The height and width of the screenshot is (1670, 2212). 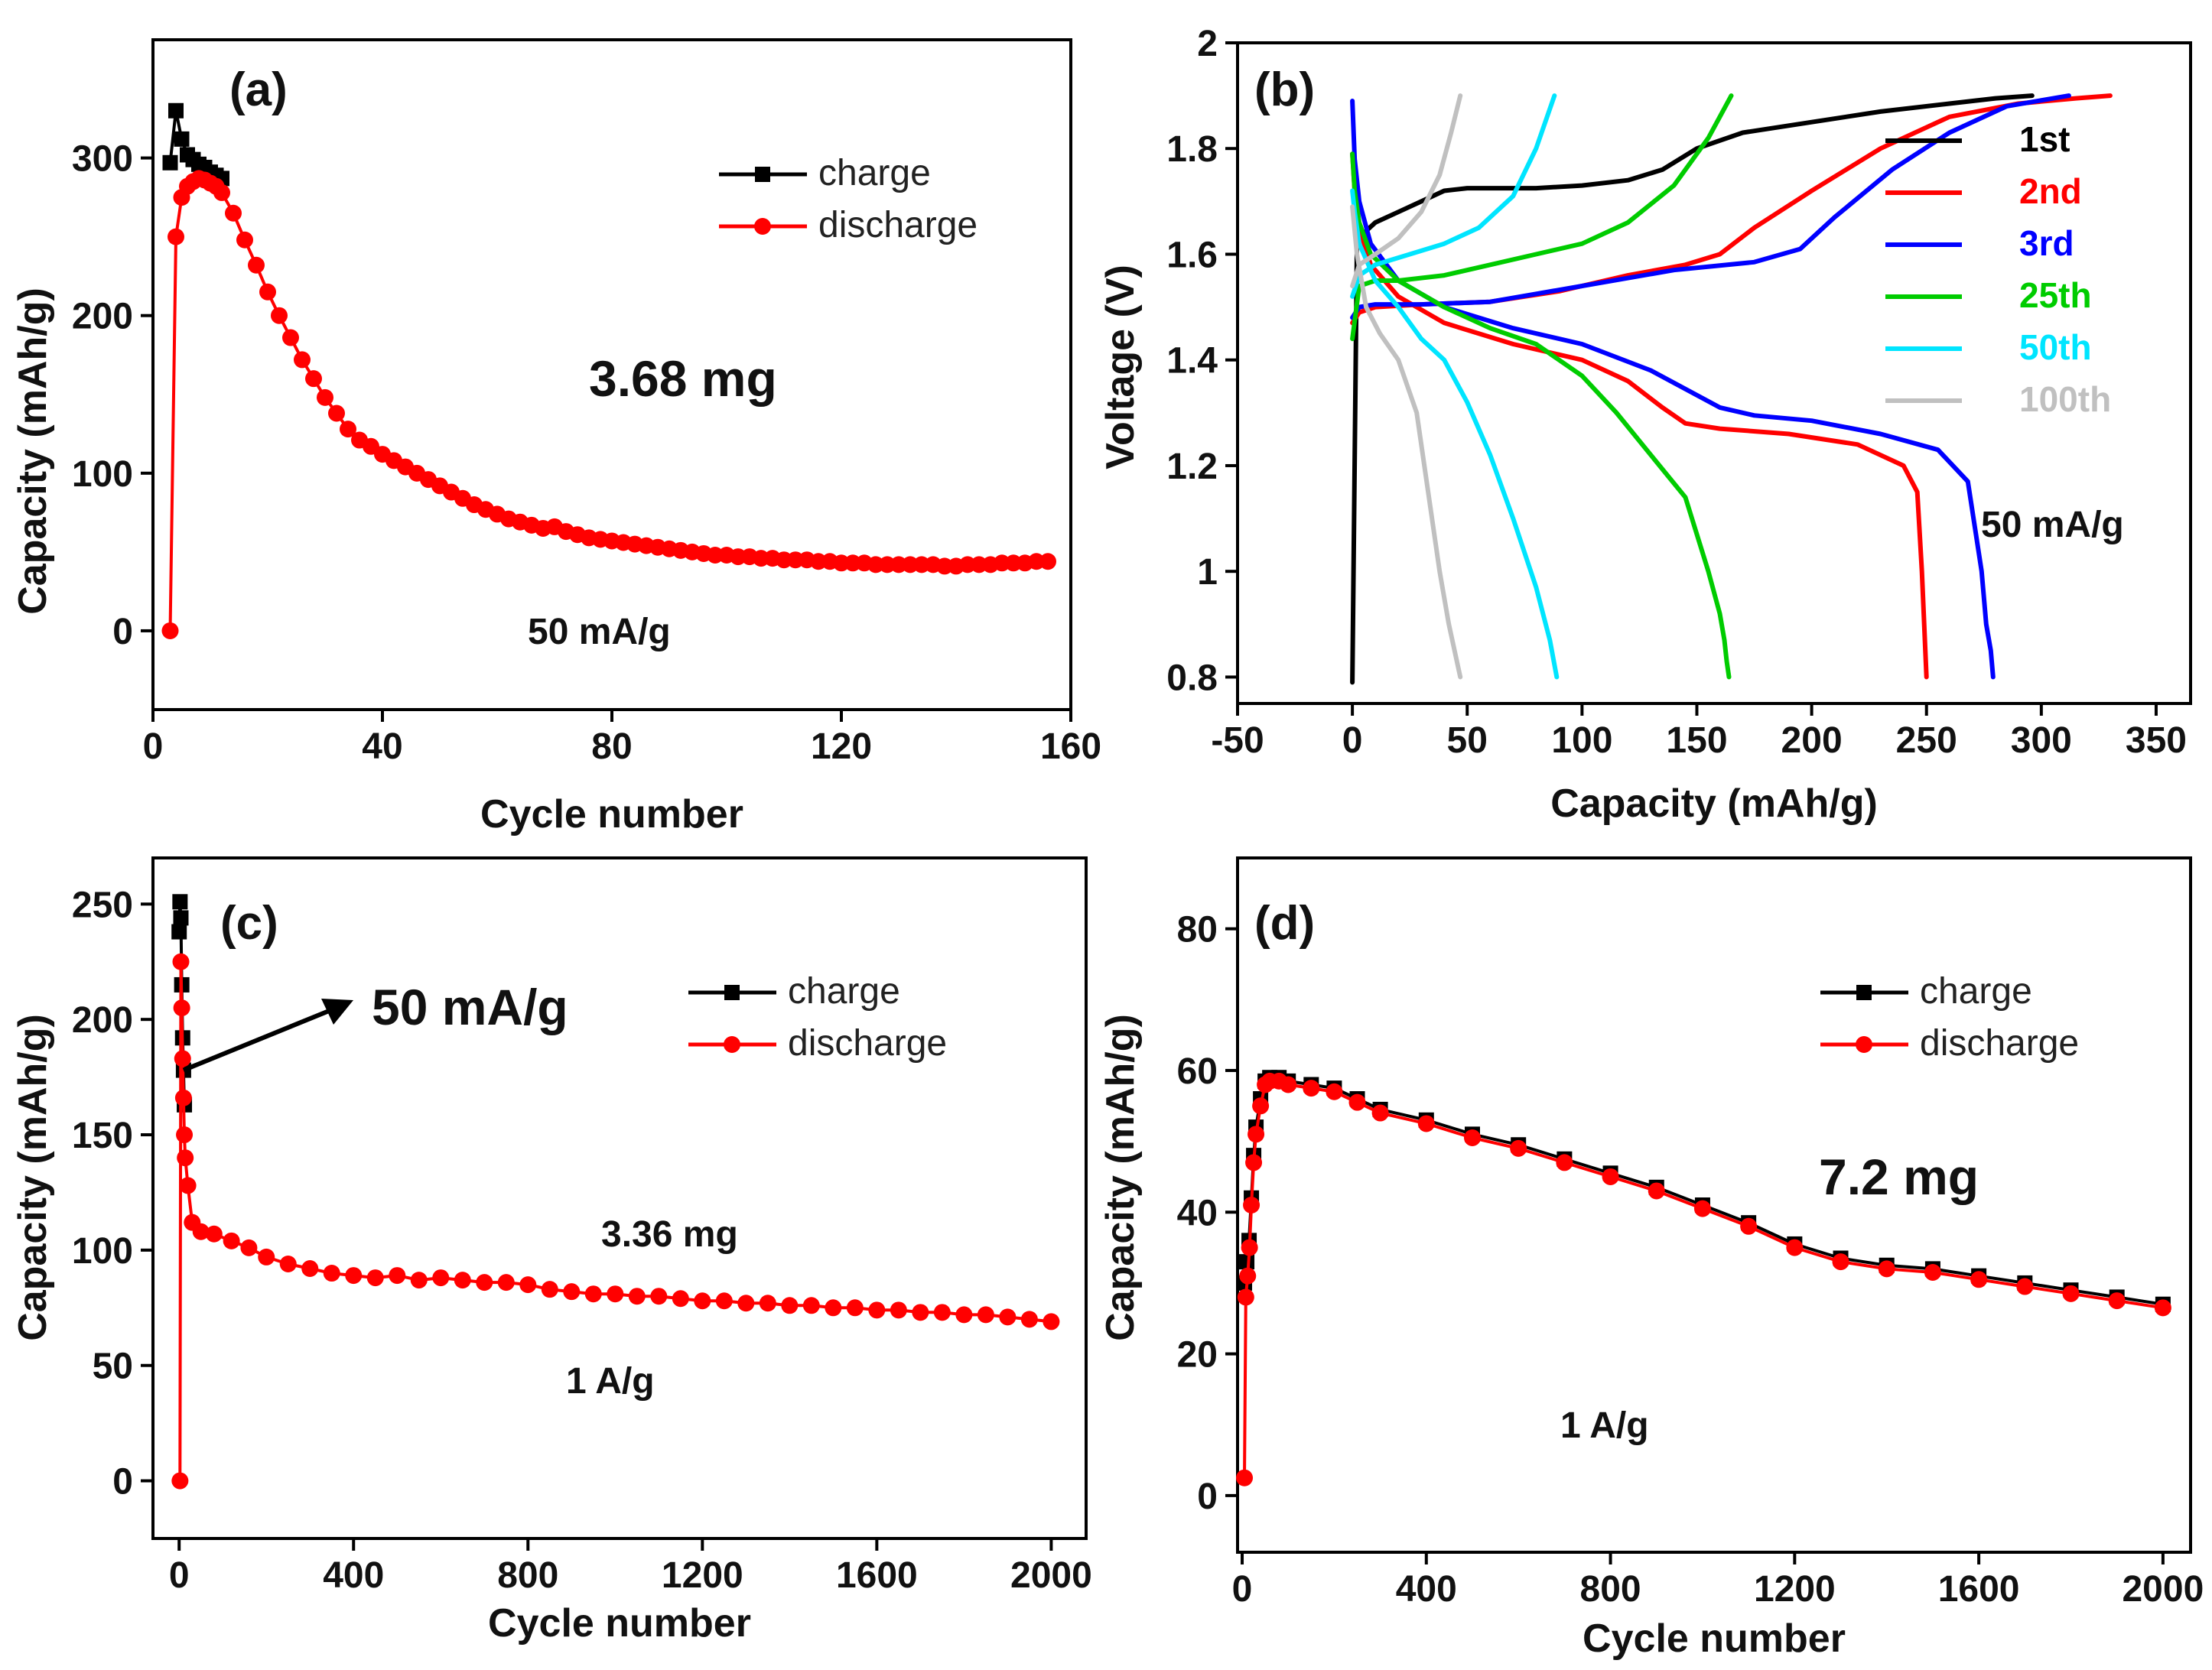 I want to click on x-axis-label: Cycle number, so click(x=1714, y=1638).